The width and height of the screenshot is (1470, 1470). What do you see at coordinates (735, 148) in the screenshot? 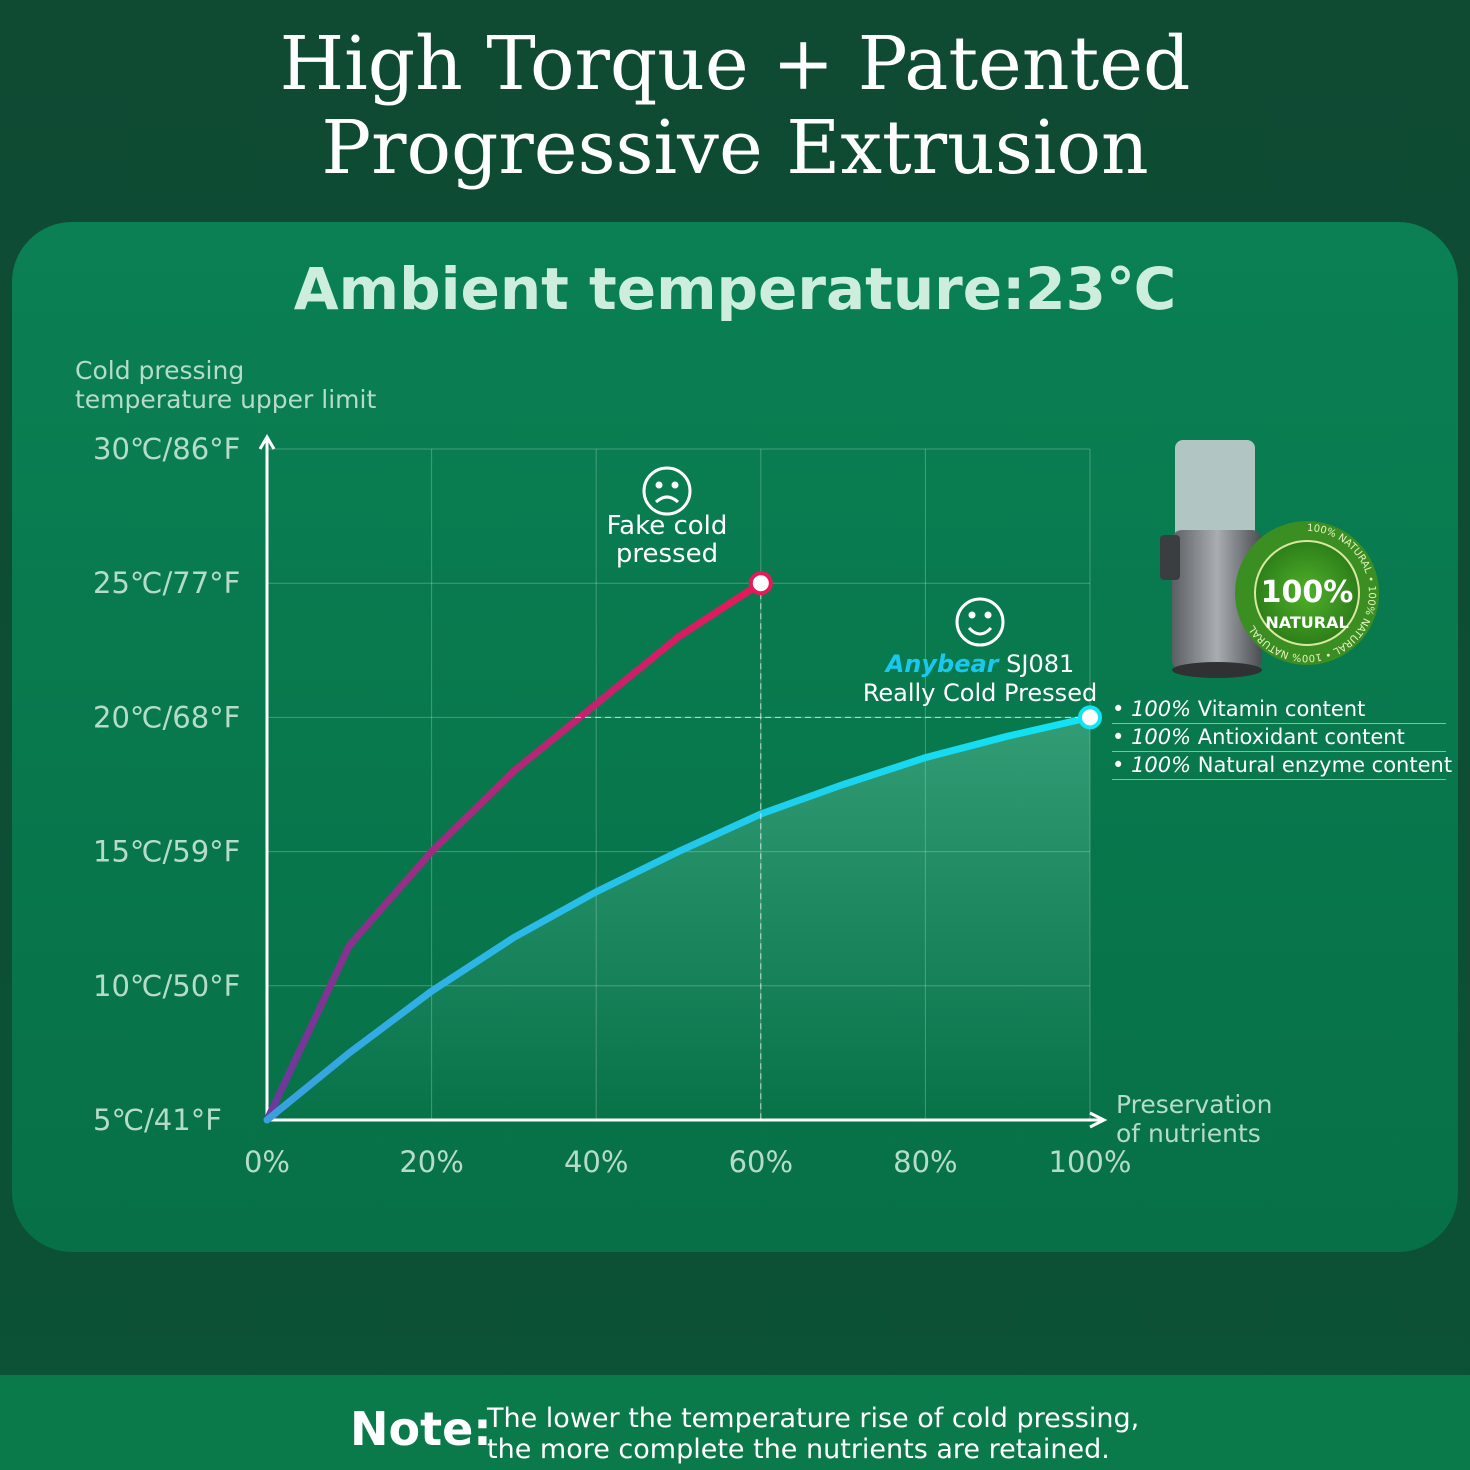
I see `title-line: Progressive Extrusion` at bounding box center [735, 148].